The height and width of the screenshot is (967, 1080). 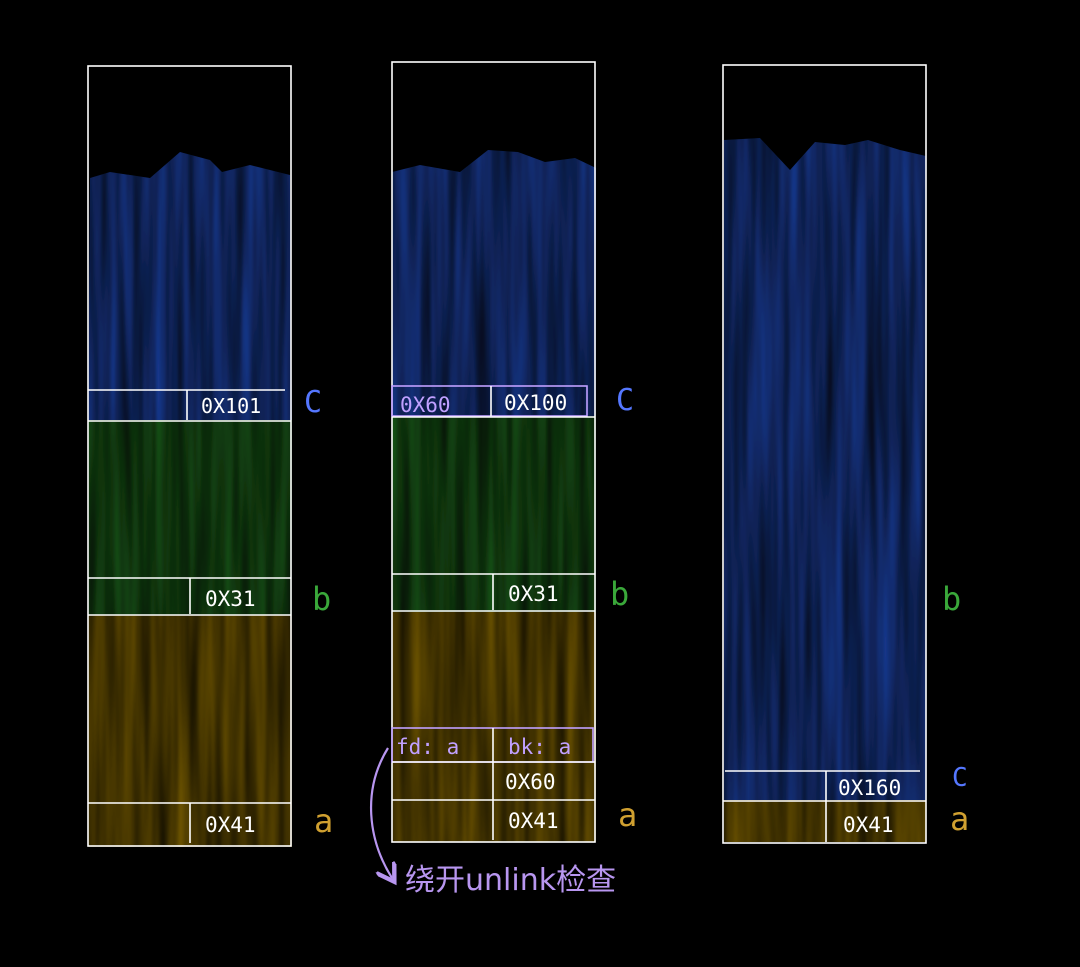 What do you see at coordinates (231, 406) in the screenshot?
I see `chunk-c-size-label: 0X101` at bounding box center [231, 406].